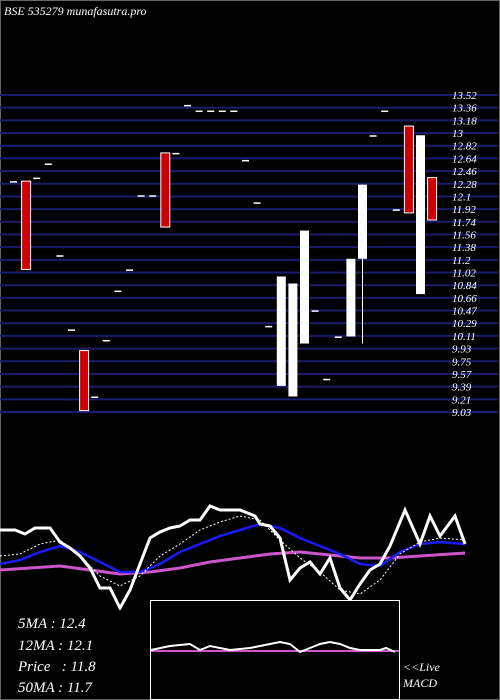 Image resolution: width=500 pixels, height=700 pixels. Describe the element at coordinates (56, 646) in the screenshot. I see `stat-12ma: 12MA : 12.1` at that location.